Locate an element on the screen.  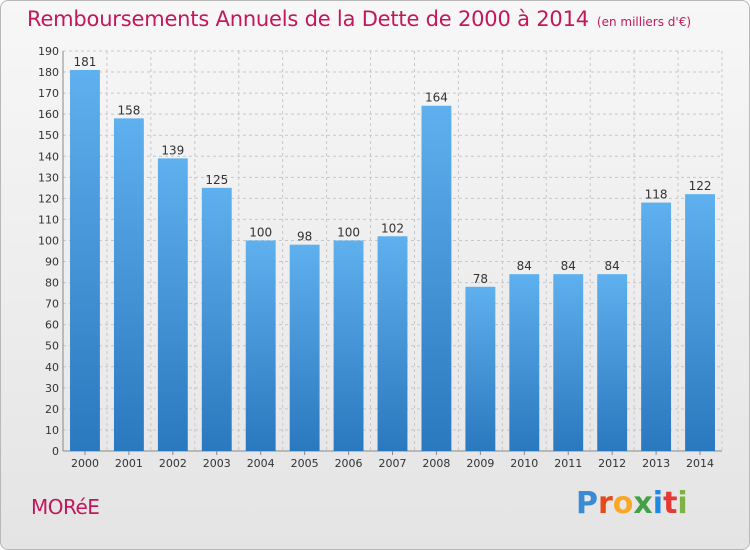
logo-letter: x is located at coordinates (643, 503).